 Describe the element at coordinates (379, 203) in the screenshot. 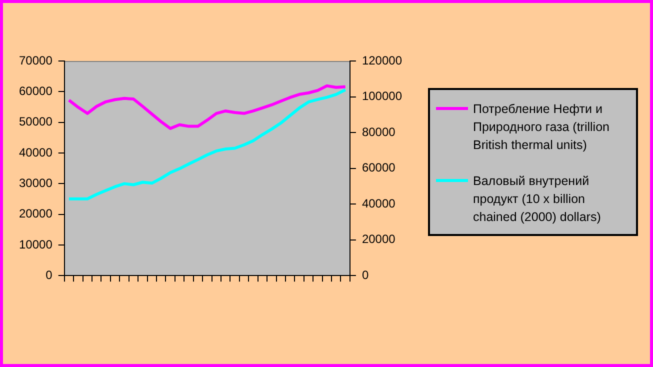

I see `y2-tick-label: 40000` at that location.